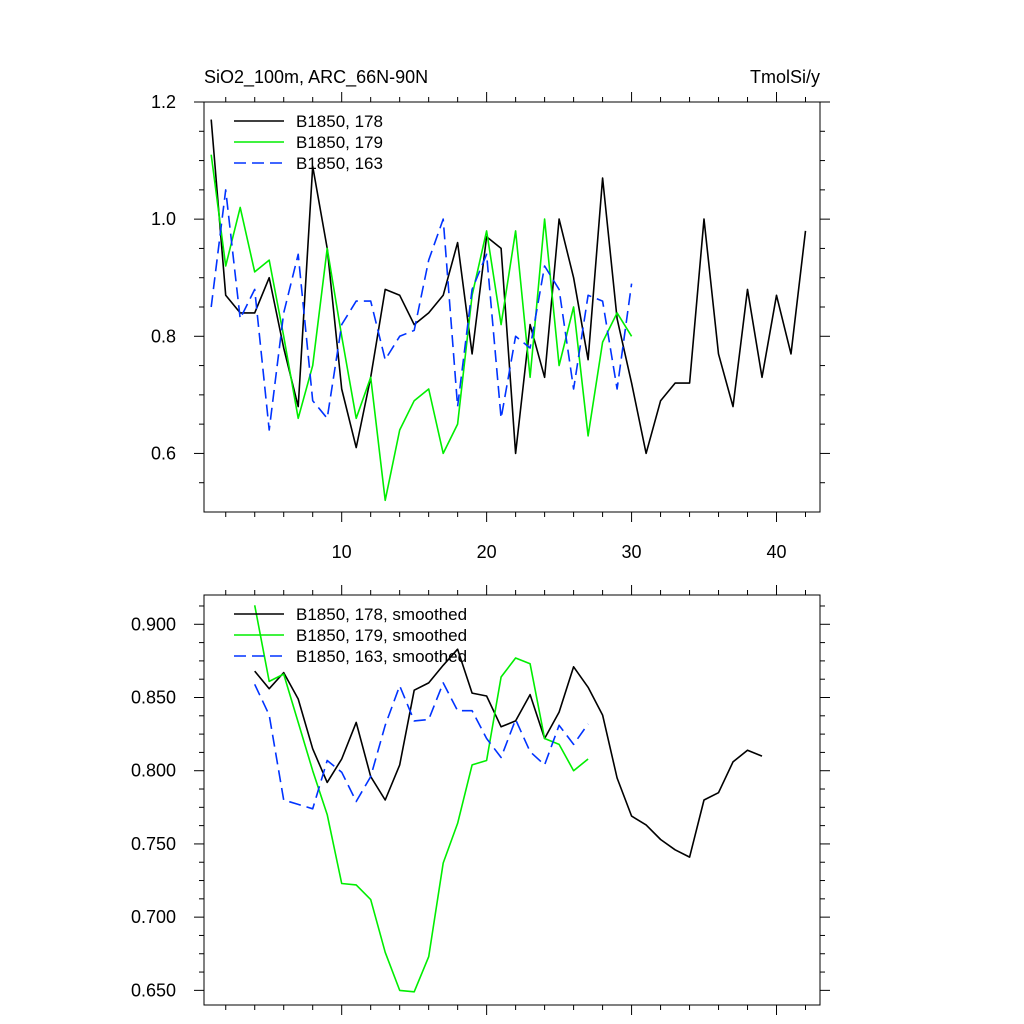 This screenshot has height=1024, width=1024. Describe the element at coordinates (153, 844) in the screenshot. I see `y-tick-label: 0.750` at that location.